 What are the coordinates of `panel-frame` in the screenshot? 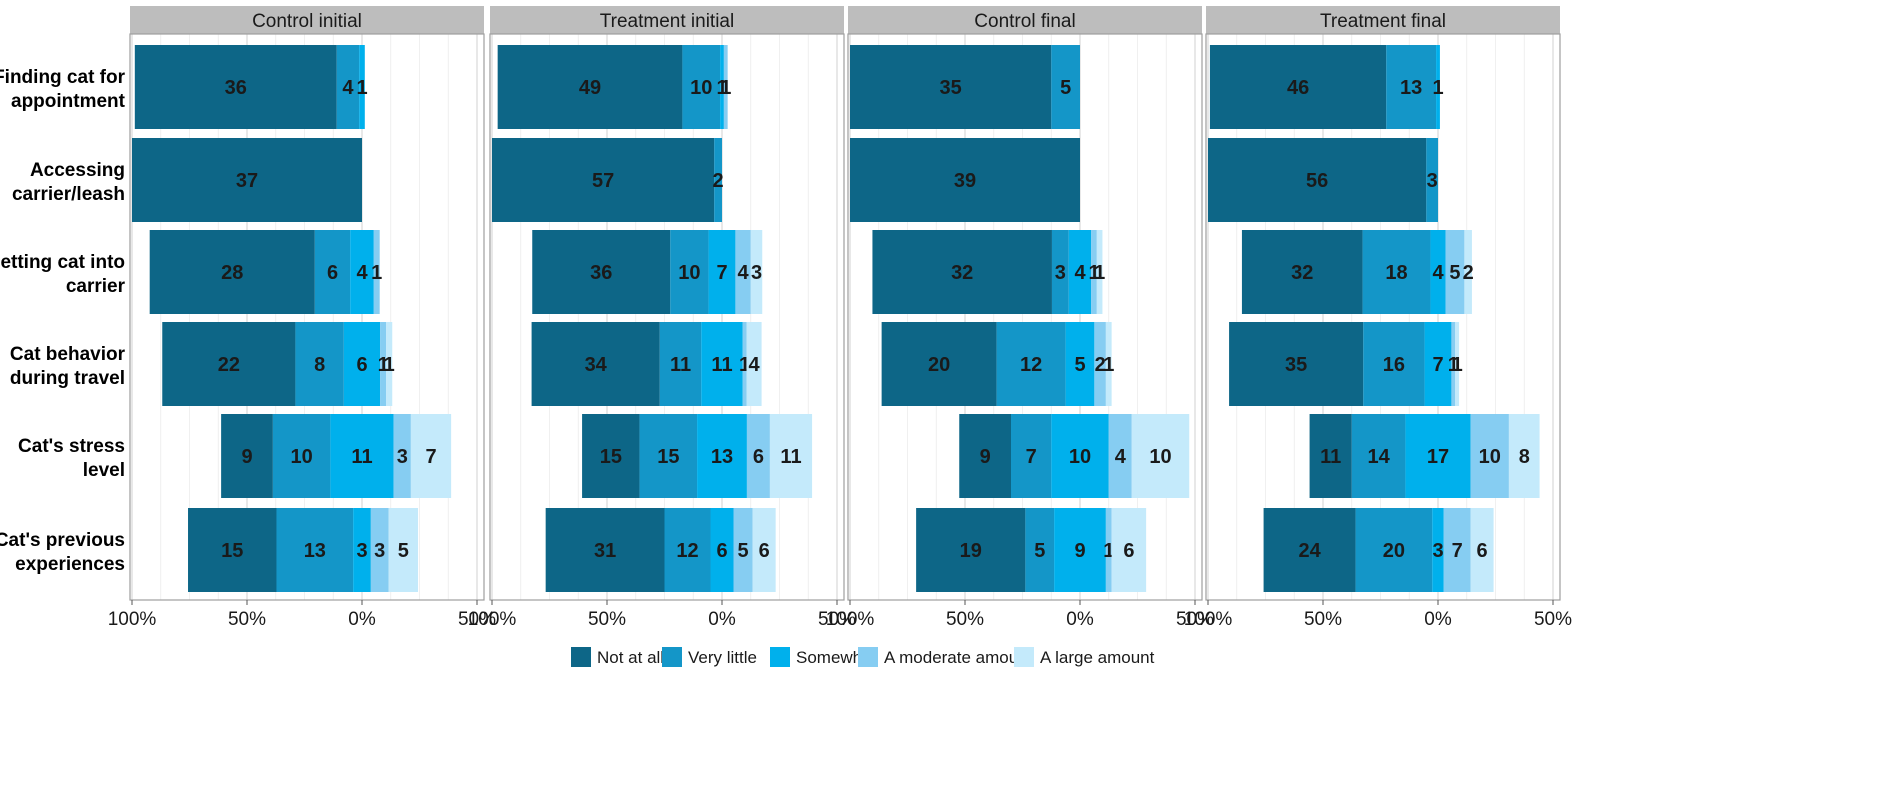 It's located at (1383, 317).